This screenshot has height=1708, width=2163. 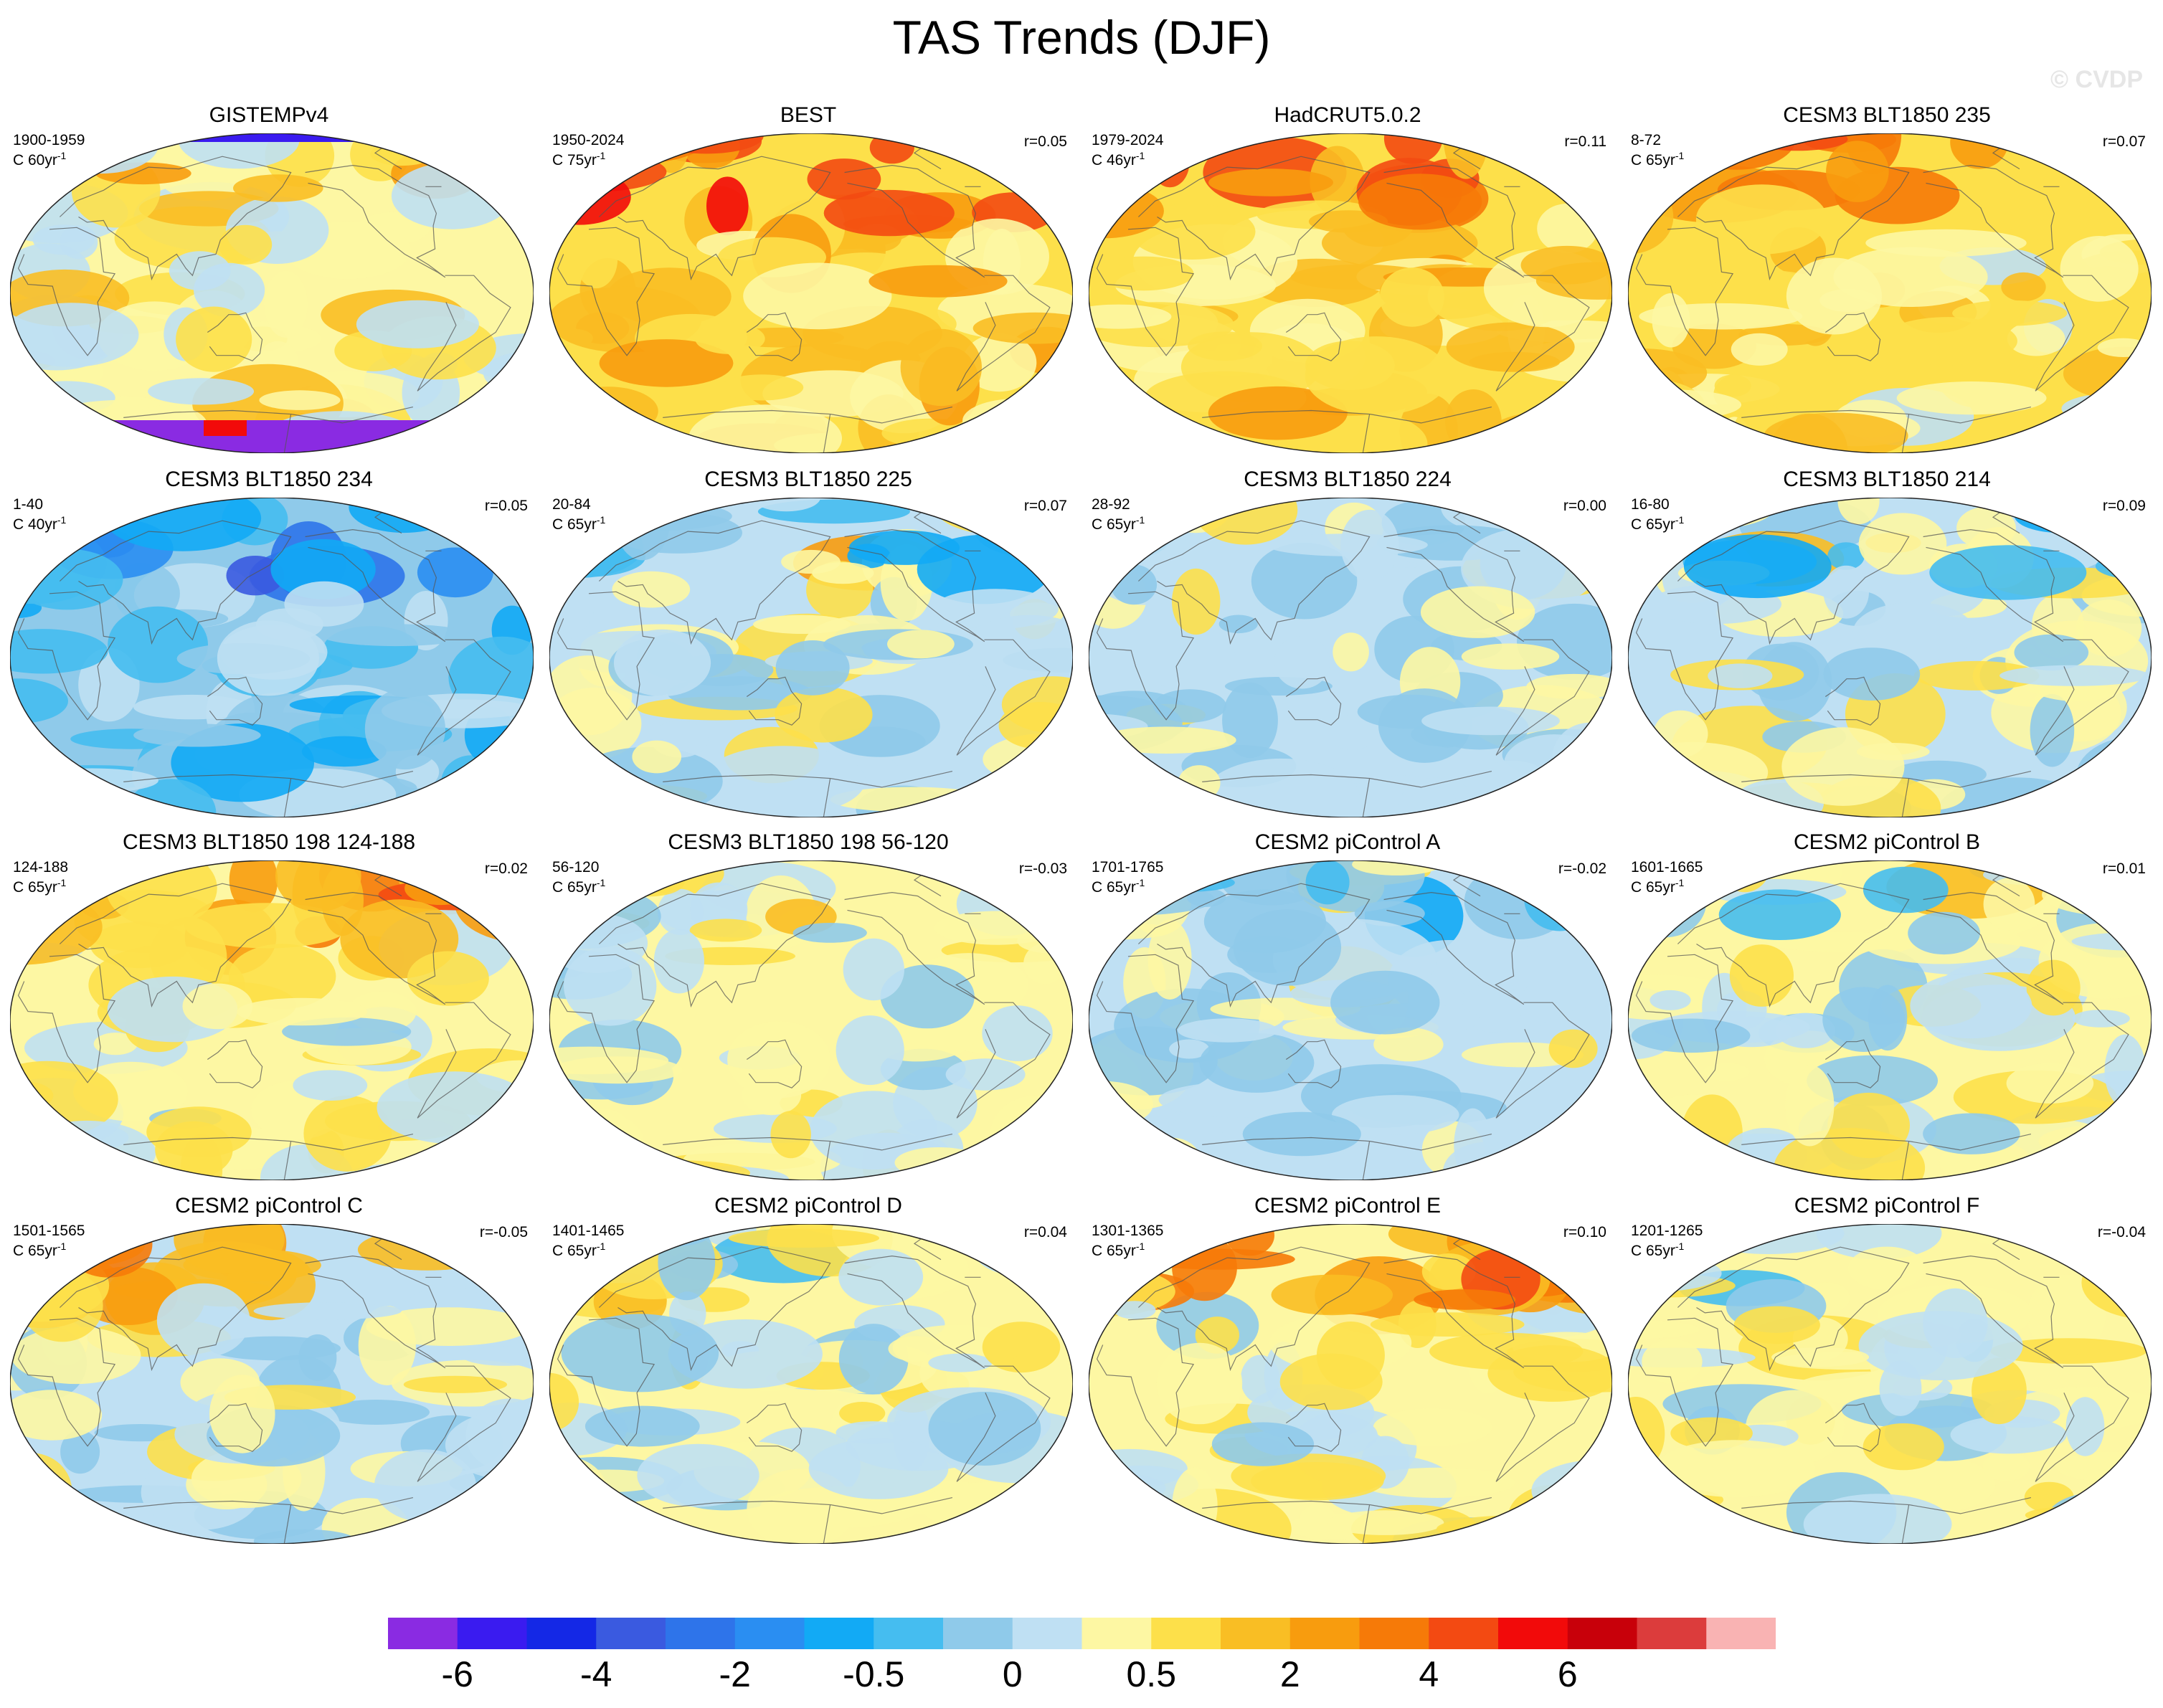 What do you see at coordinates (1667, 867) in the screenshot?
I see `panel-period: 1601-1665` at bounding box center [1667, 867].